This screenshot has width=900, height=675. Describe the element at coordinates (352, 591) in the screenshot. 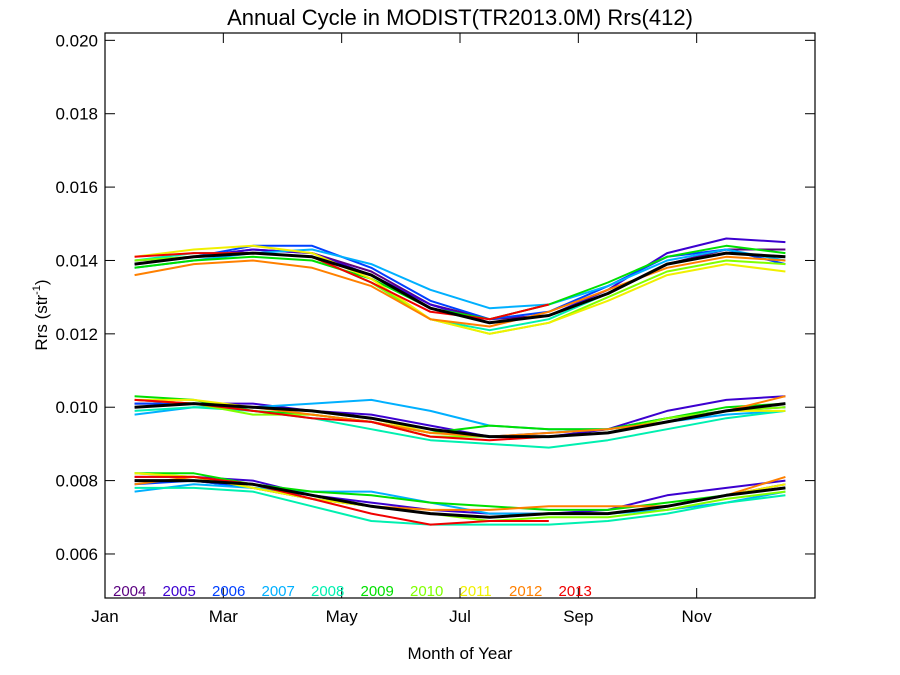

I see `legend: 2004 2005 2006 2007 2008 2009 2010 2011 2012 2013` at that location.